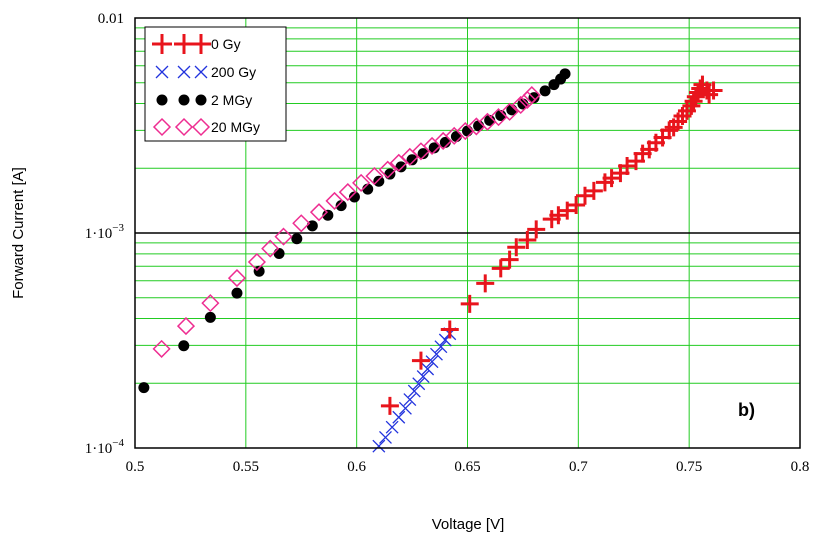  Describe the element at coordinates (231, 100) in the screenshot. I see `legend-label-2mgy: 2 MGy` at that location.